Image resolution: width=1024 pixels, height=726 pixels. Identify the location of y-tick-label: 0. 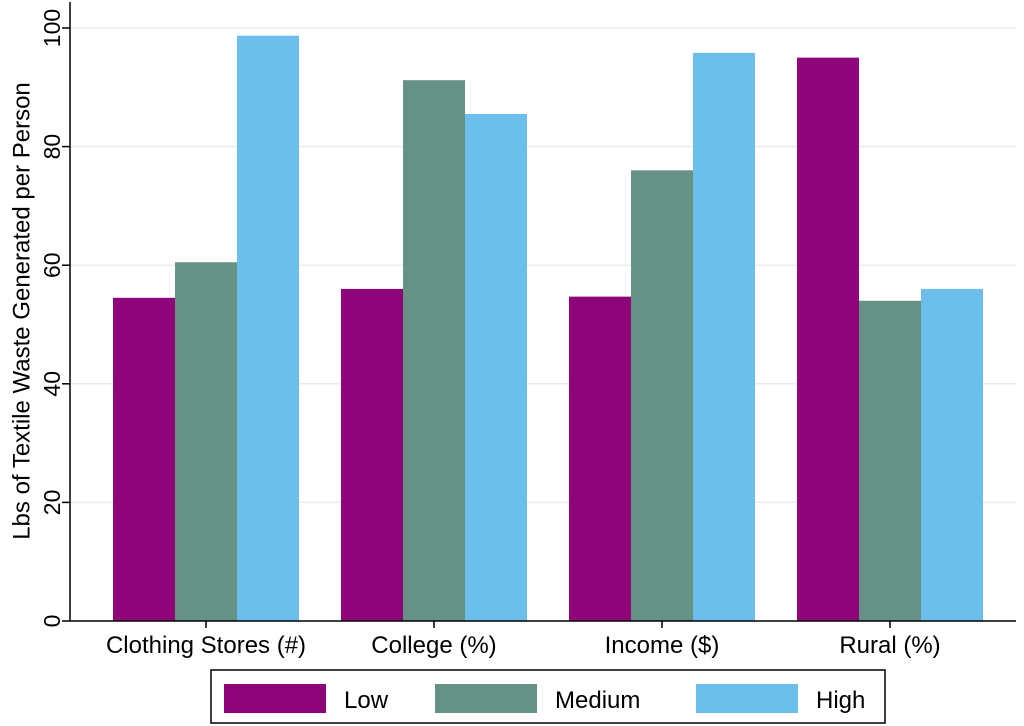
(52, 621).